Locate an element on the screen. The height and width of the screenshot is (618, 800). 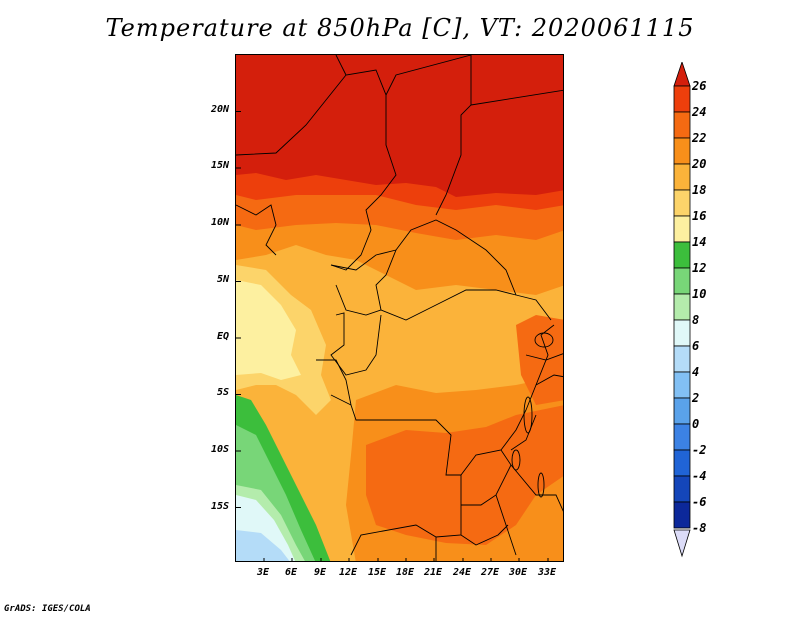
cbar-label-20: 20 is located at coordinates (699, 164).